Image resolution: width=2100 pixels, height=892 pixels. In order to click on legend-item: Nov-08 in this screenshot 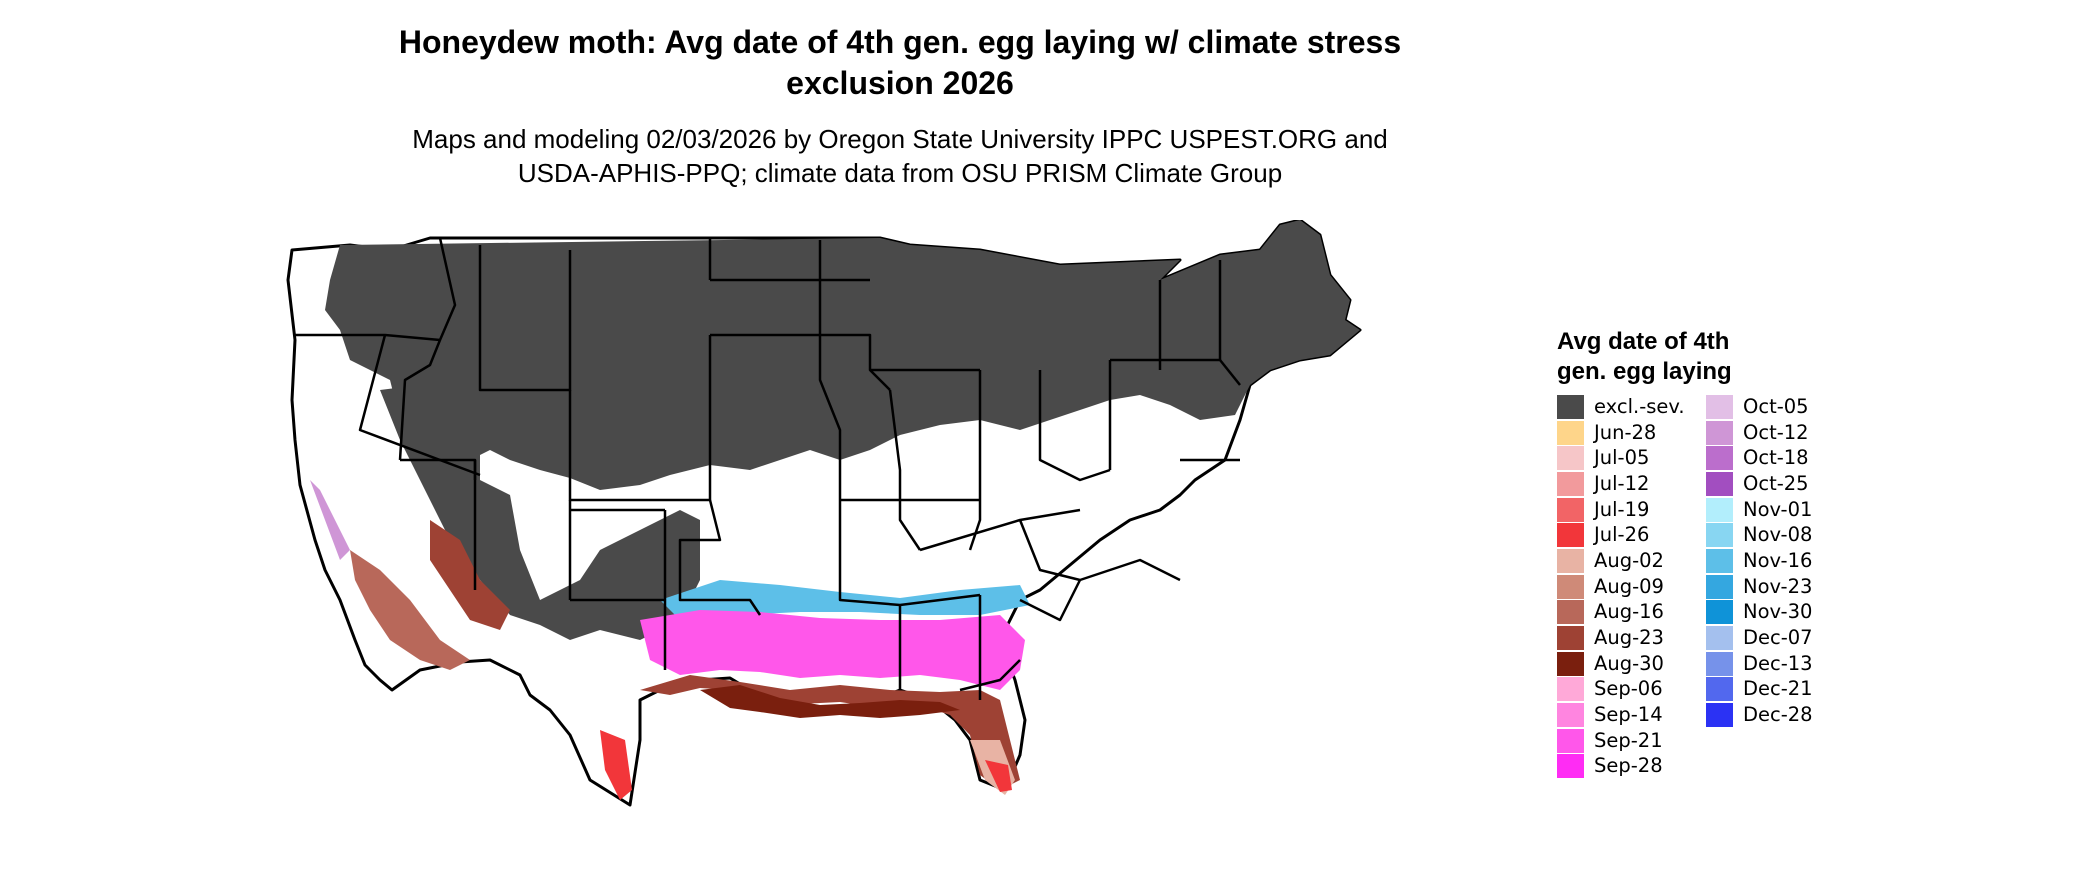, I will do `click(1759, 535)`.